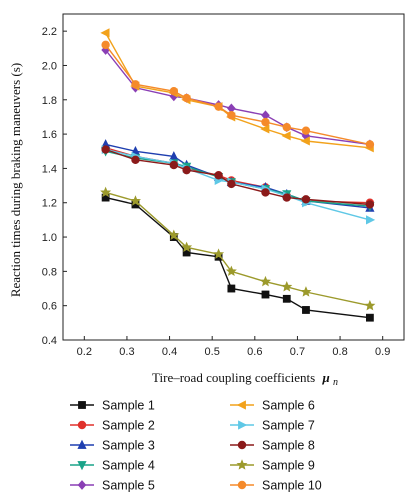 The height and width of the screenshot is (500, 419). What do you see at coordinates (49, 238) in the screenshot?
I see `y-tick-label: 1.0` at bounding box center [49, 238].